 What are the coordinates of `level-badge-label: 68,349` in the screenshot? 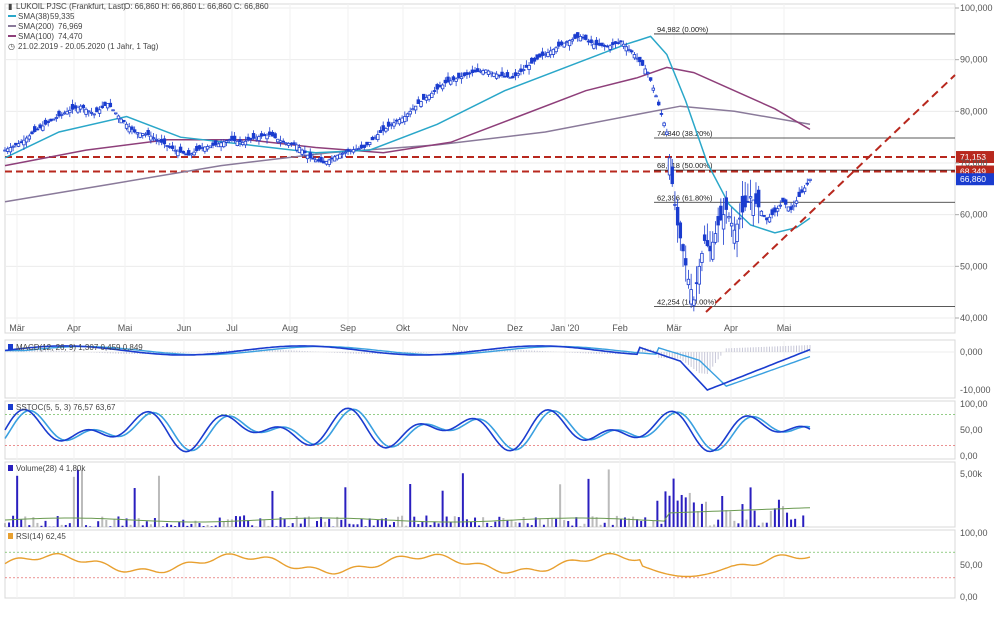 It's located at (973, 172).